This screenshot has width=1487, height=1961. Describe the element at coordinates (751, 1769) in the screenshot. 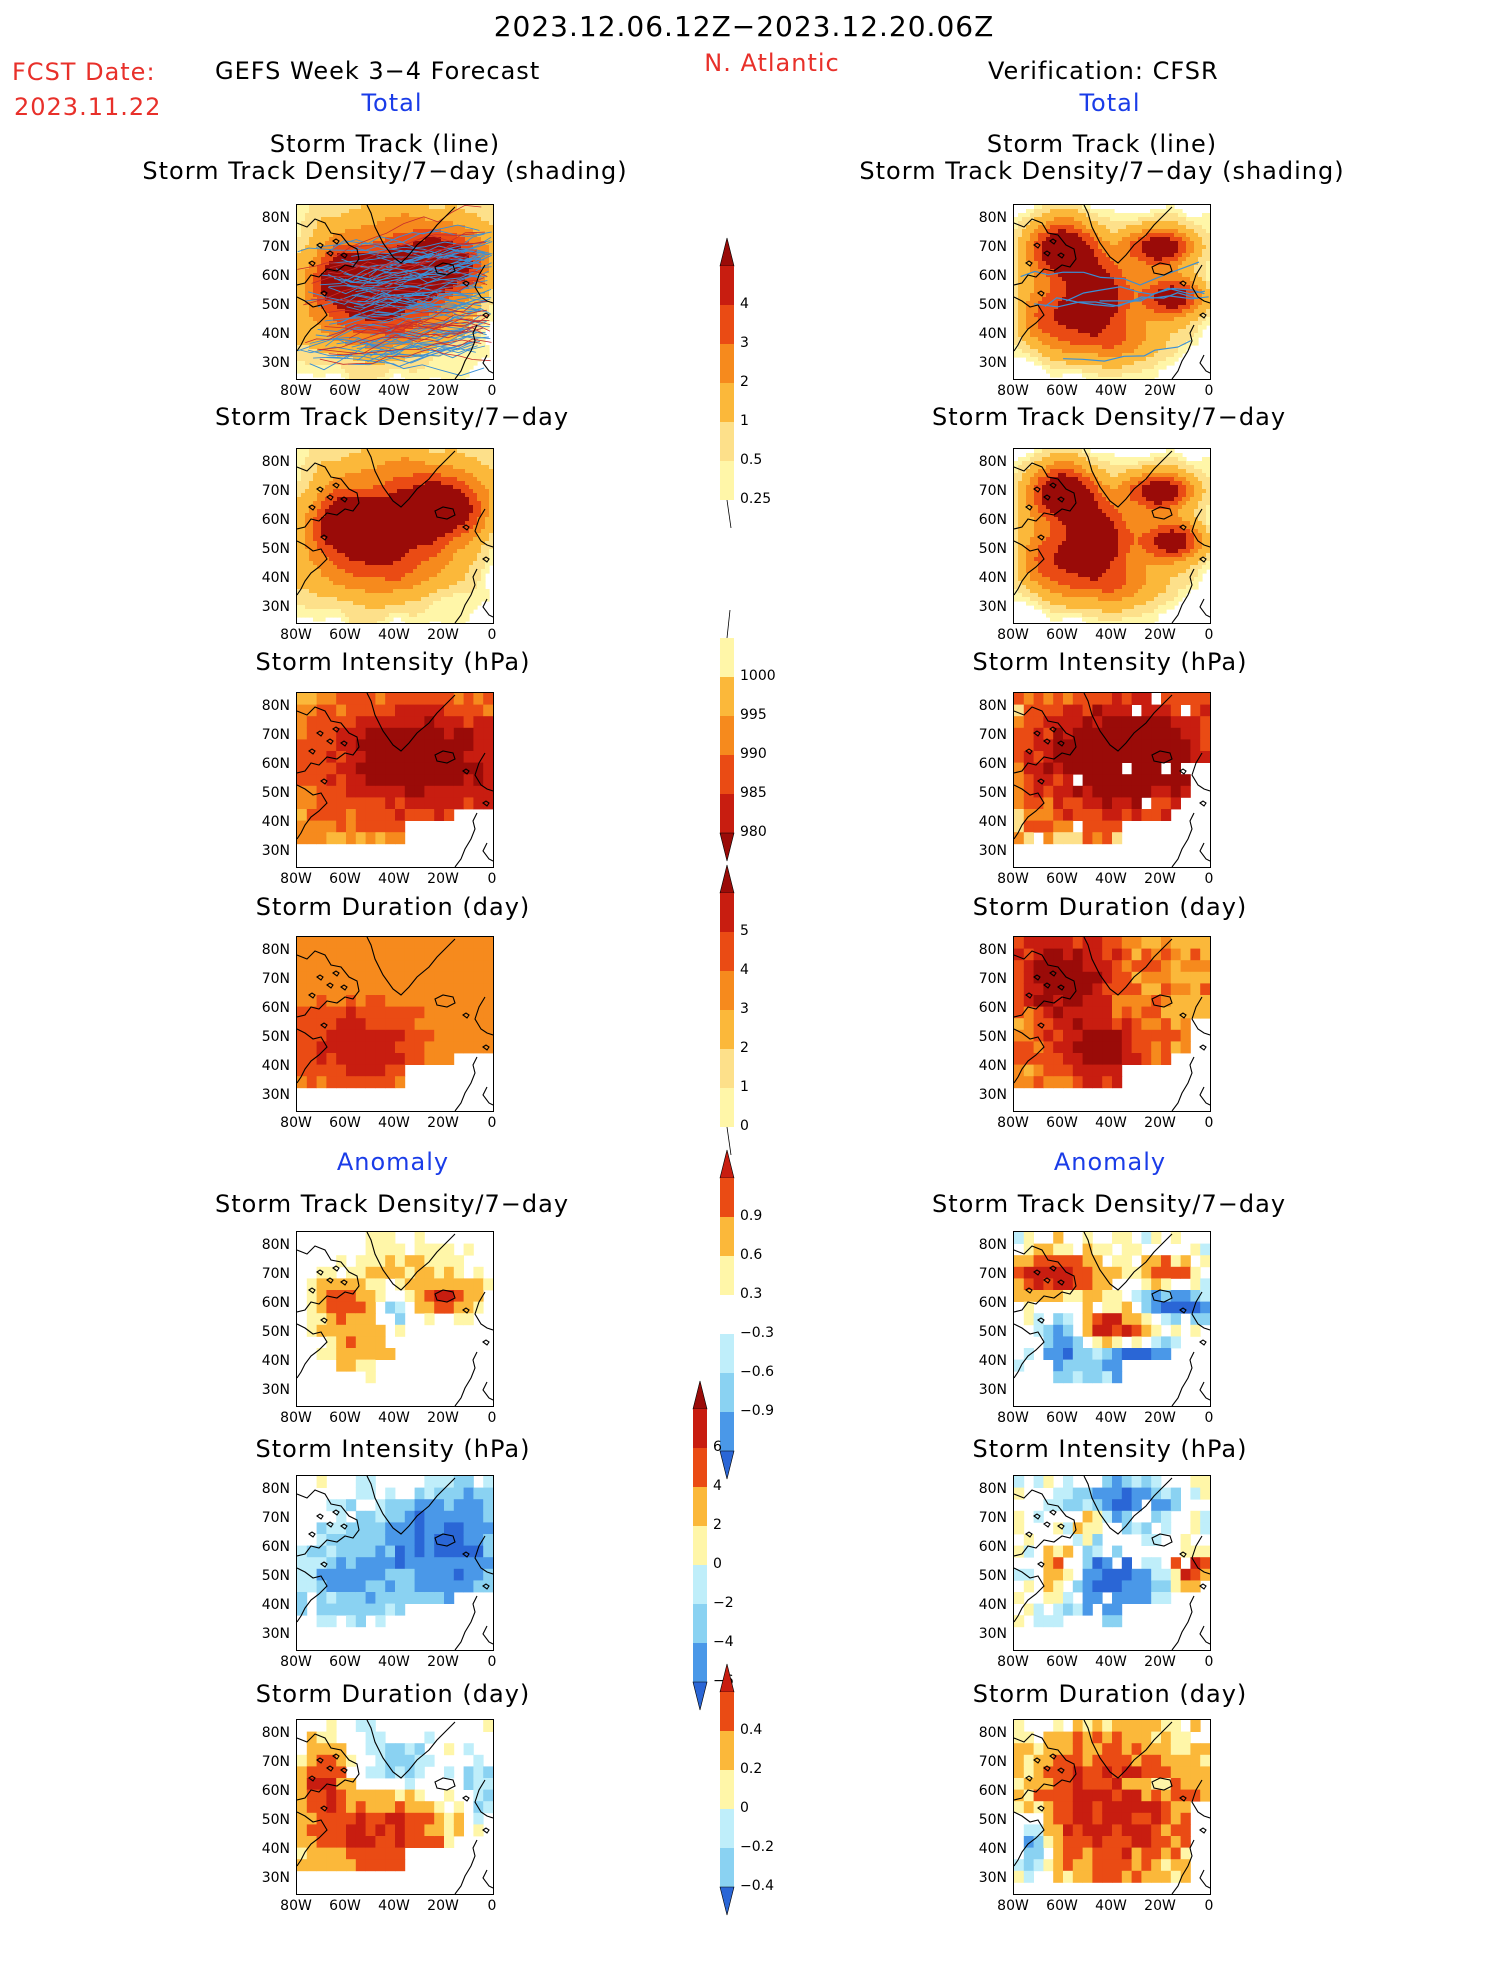

I see `colorbar-label: 0.2` at that location.